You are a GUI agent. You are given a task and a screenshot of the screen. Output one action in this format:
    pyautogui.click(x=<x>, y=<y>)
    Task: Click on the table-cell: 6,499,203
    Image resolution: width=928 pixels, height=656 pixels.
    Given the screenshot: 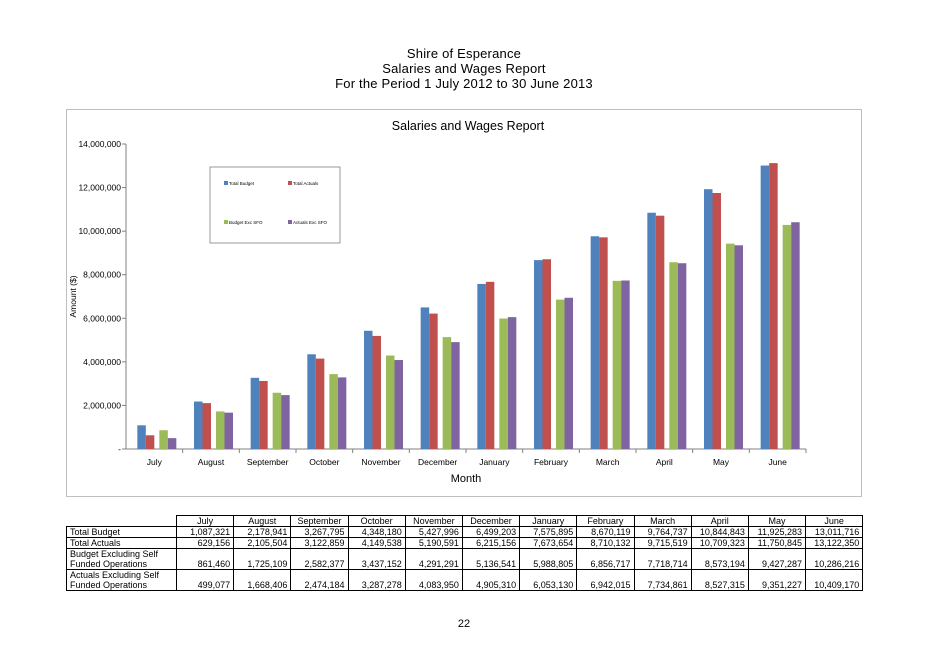 What is the action you would take?
    pyautogui.click(x=491, y=532)
    